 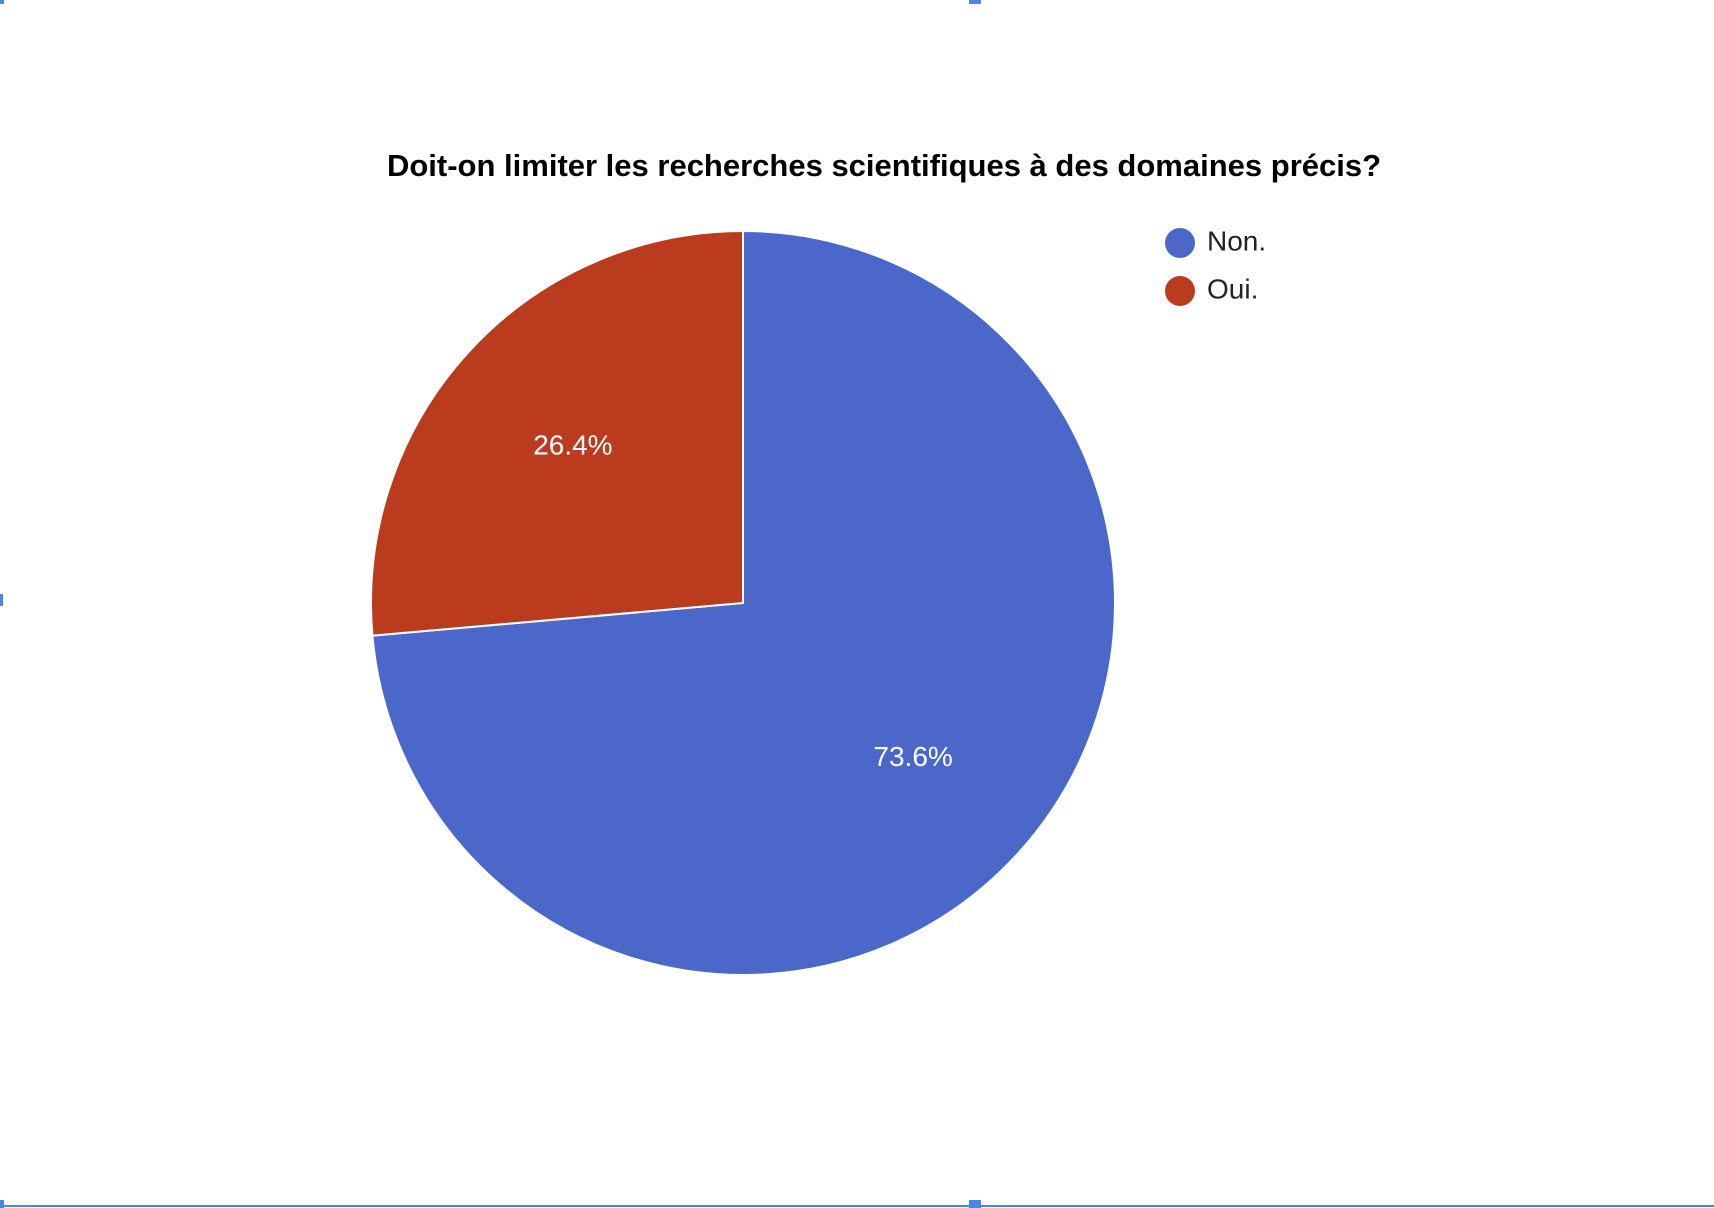 What do you see at coordinates (912, 756) in the screenshot?
I see `pie-slice-value-label: 73.6%` at bounding box center [912, 756].